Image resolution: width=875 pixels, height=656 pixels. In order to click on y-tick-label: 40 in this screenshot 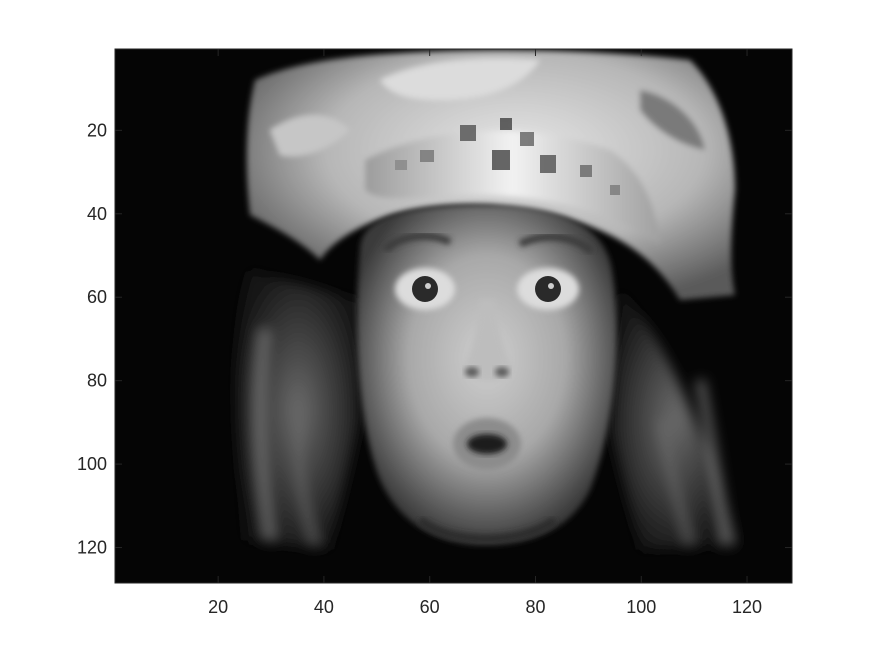, I will do `click(97, 214)`.